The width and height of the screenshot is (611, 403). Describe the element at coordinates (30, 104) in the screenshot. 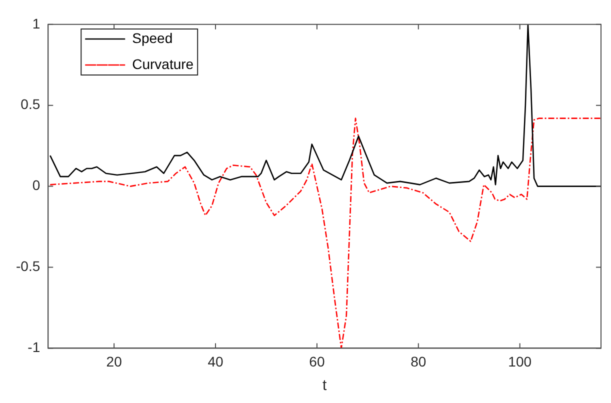

I see `y-tick-label: 0.5` at that location.